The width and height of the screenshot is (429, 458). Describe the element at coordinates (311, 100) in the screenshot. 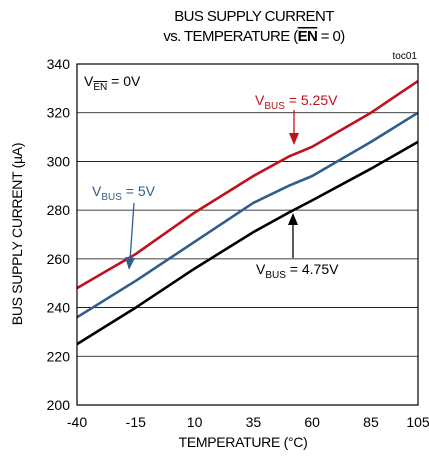

I see `ann-5p25v-suffix: = 5.25V` at that location.